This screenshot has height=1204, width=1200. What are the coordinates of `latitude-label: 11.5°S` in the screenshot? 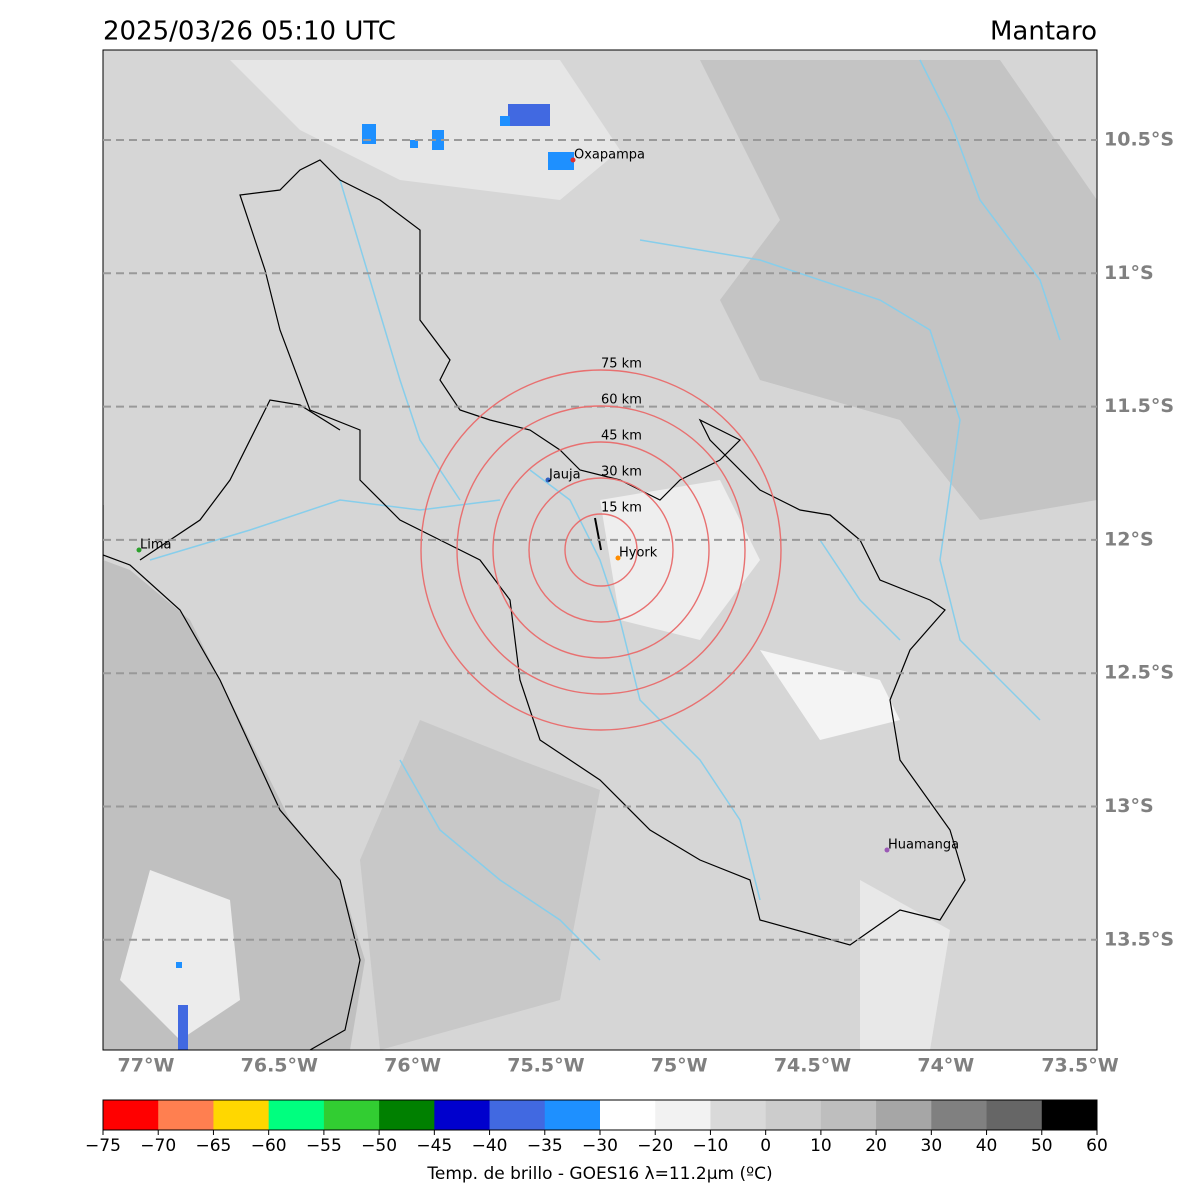 It's located at (1139, 406).